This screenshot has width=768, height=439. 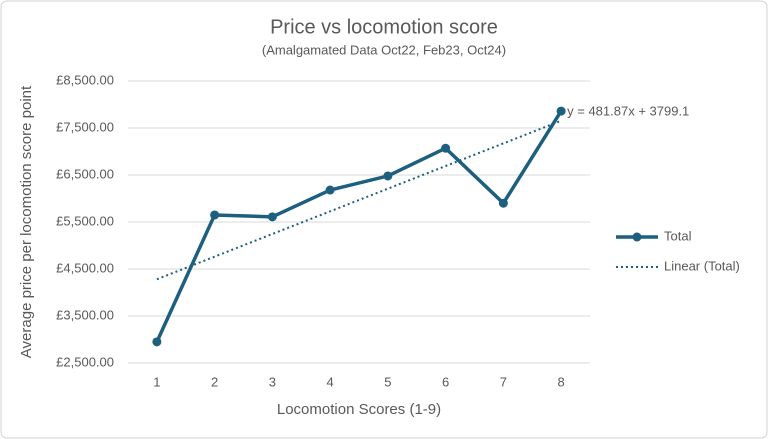 What do you see at coordinates (85, 314) in the screenshot?
I see `y-tick-label: £3,500.00` at bounding box center [85, 314].